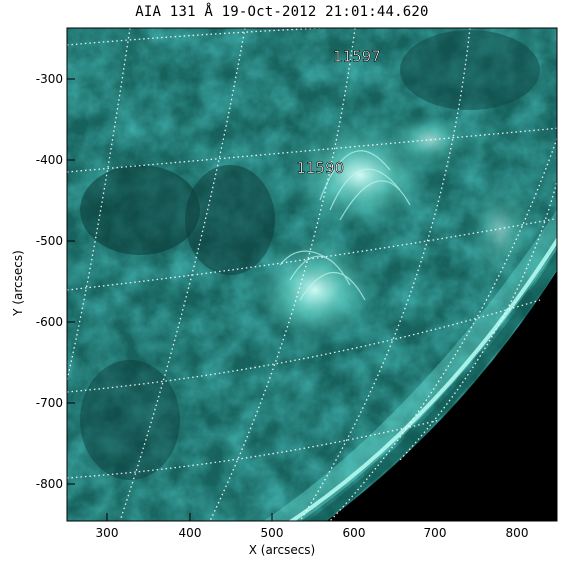 Image resolution: width=564 pixels, height=564 pixels. What do you see at coordinates (55, 281) in the screenshot?
I see `y-axis: -300 -400 -500 -600 -700 -800` at bounding box center [55, 281].